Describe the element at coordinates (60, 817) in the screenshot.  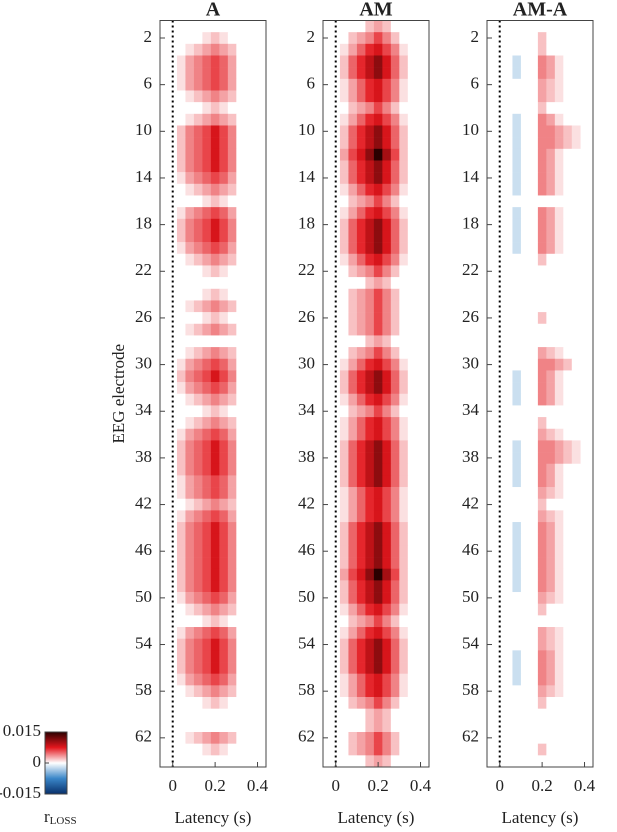
I see `colorbar-label: rLOSS` at that location.